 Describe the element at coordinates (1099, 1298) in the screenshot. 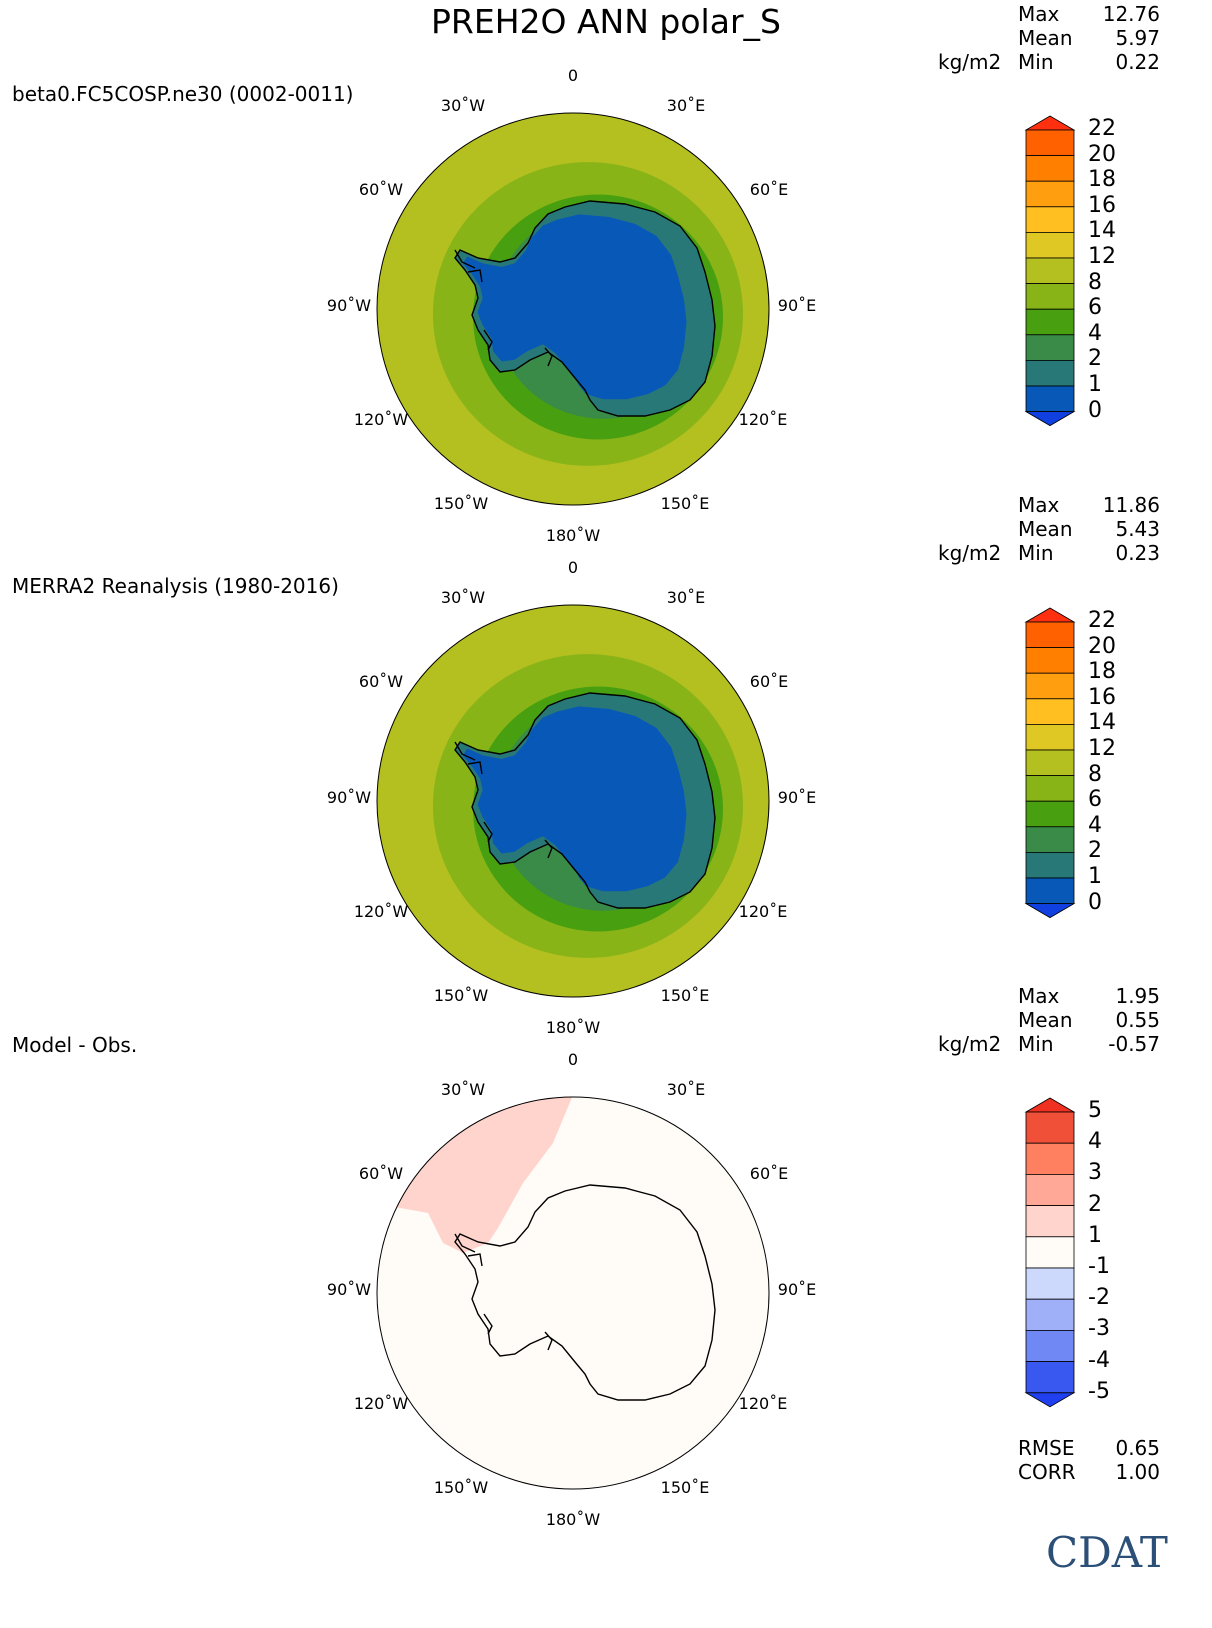

I see `colorbar-label: -2` at that location.